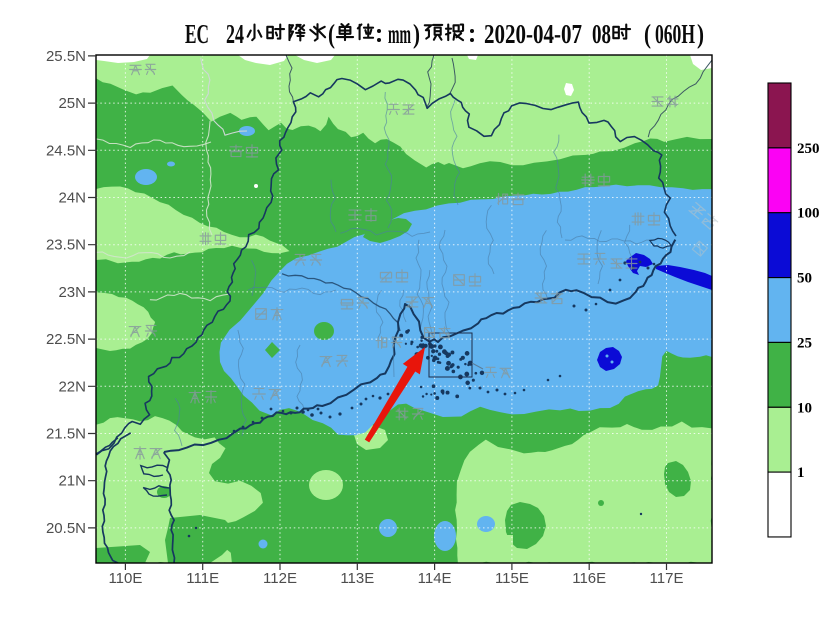 The width and height of the screenshot is (829, 626). I want to click on svg-text: 24.5N, so click(66, 150).